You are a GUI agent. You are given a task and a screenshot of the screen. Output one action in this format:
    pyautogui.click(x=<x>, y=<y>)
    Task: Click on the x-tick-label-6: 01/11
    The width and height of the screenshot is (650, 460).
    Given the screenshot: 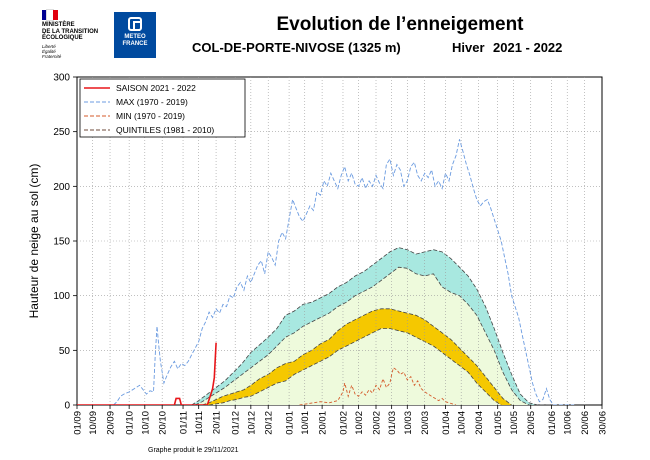 What is the action you would take?
    pyautogui.click(x=184, y=422)
    